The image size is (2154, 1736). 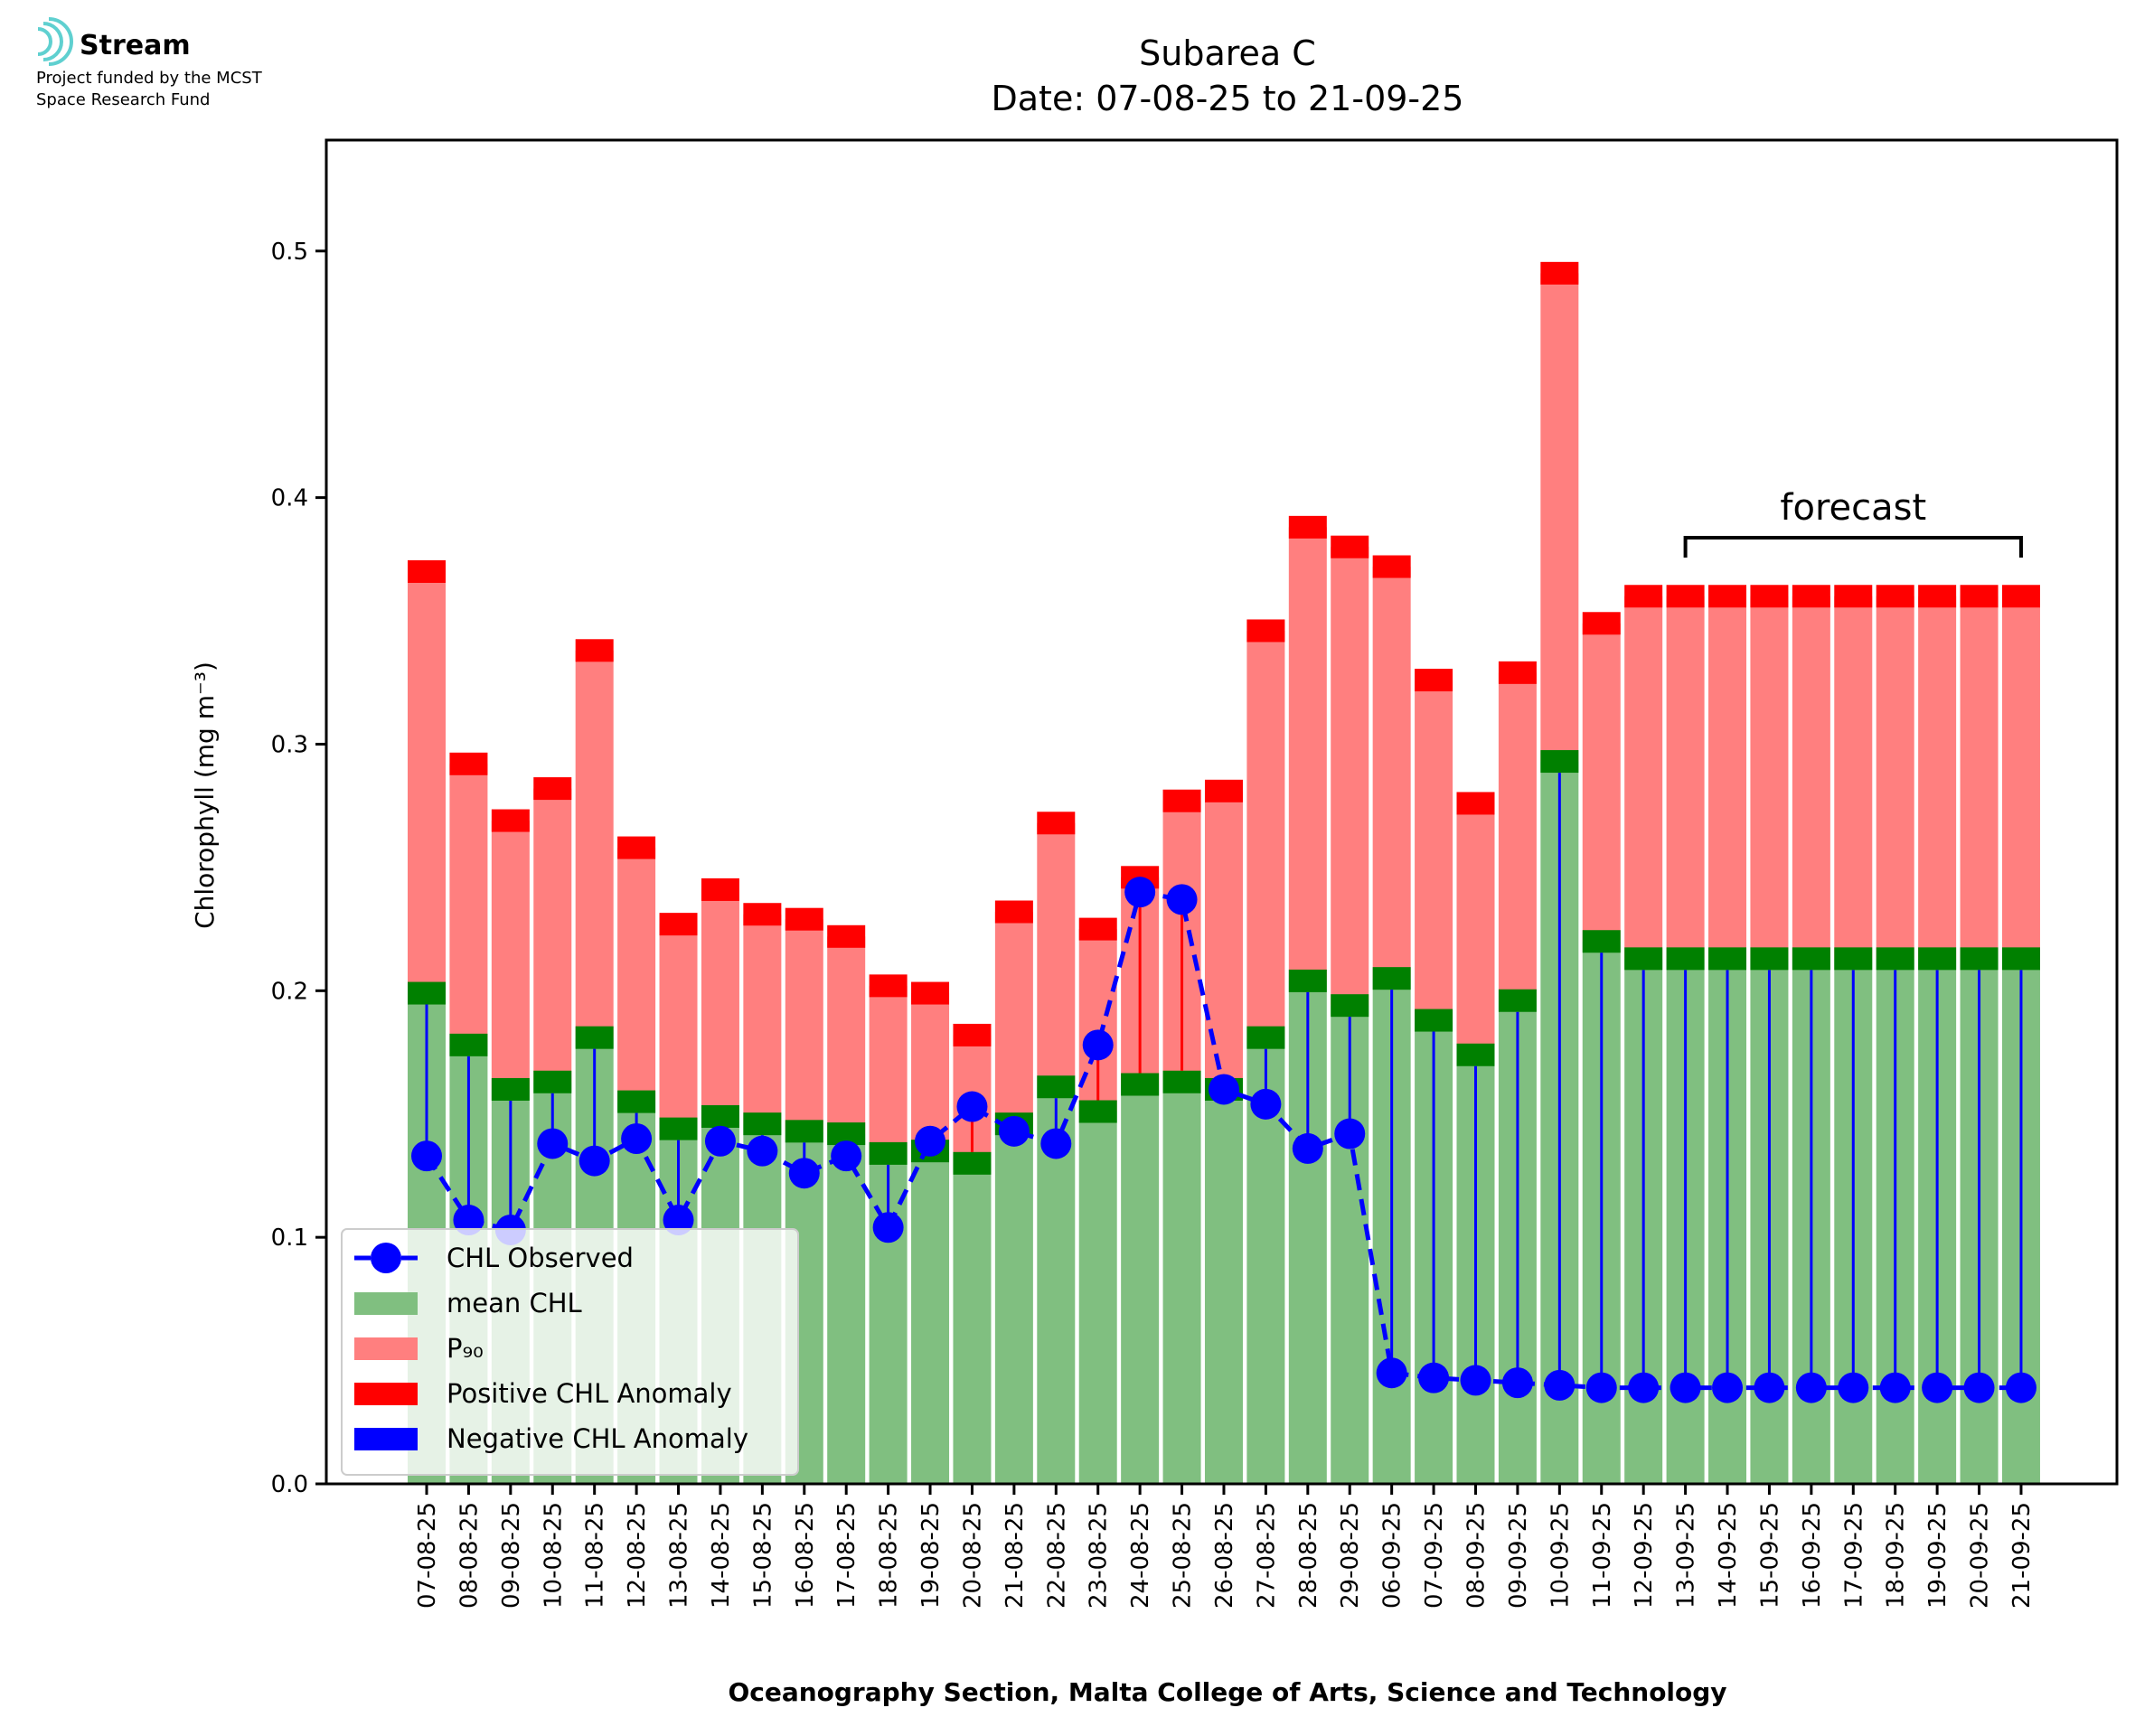 I want to click on x-tick-label: 09-08-25, so click(x=511, y=1556).